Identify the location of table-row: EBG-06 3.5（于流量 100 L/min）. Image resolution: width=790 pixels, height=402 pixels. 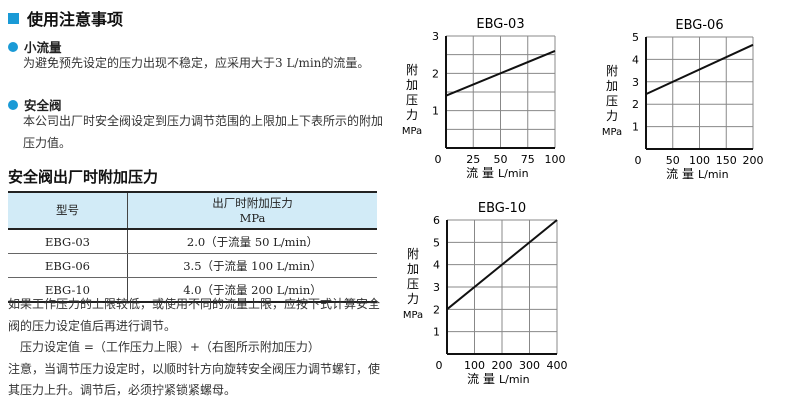
(192, 265).